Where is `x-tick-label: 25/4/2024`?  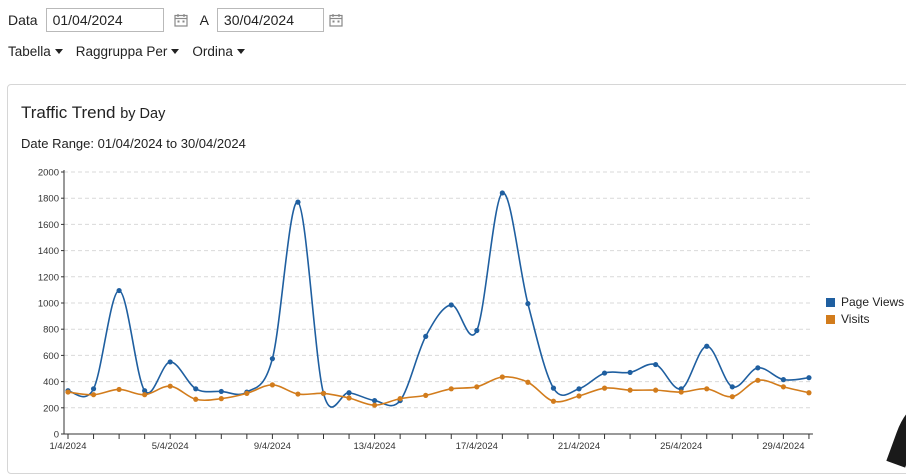 x-tick-label: 25/4/2024 is located at coordinates (681, 446).